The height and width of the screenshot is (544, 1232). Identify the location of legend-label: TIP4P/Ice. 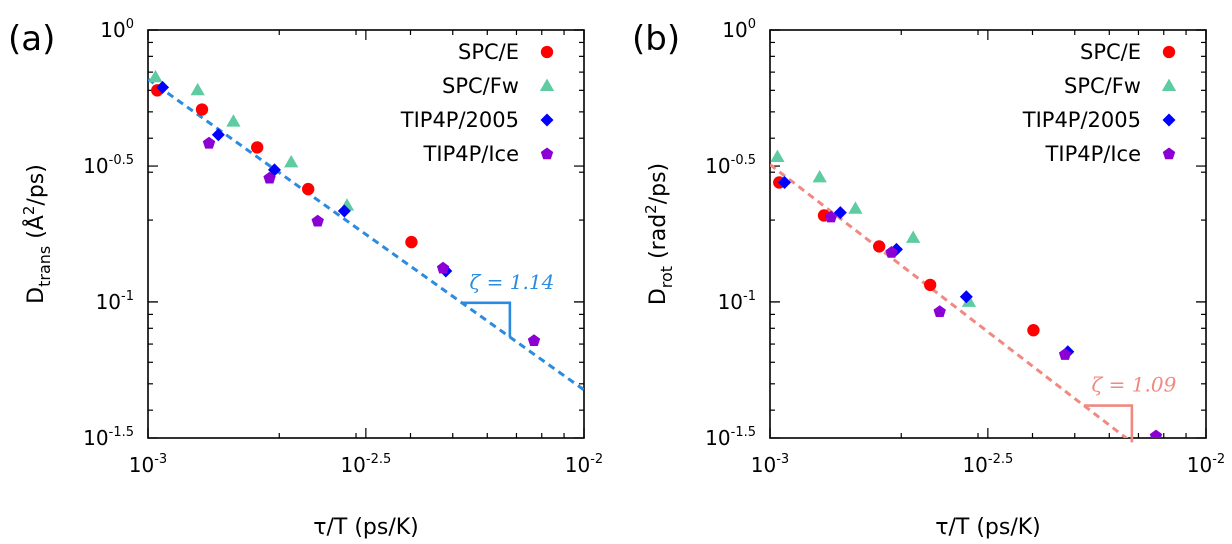
(471, 154).